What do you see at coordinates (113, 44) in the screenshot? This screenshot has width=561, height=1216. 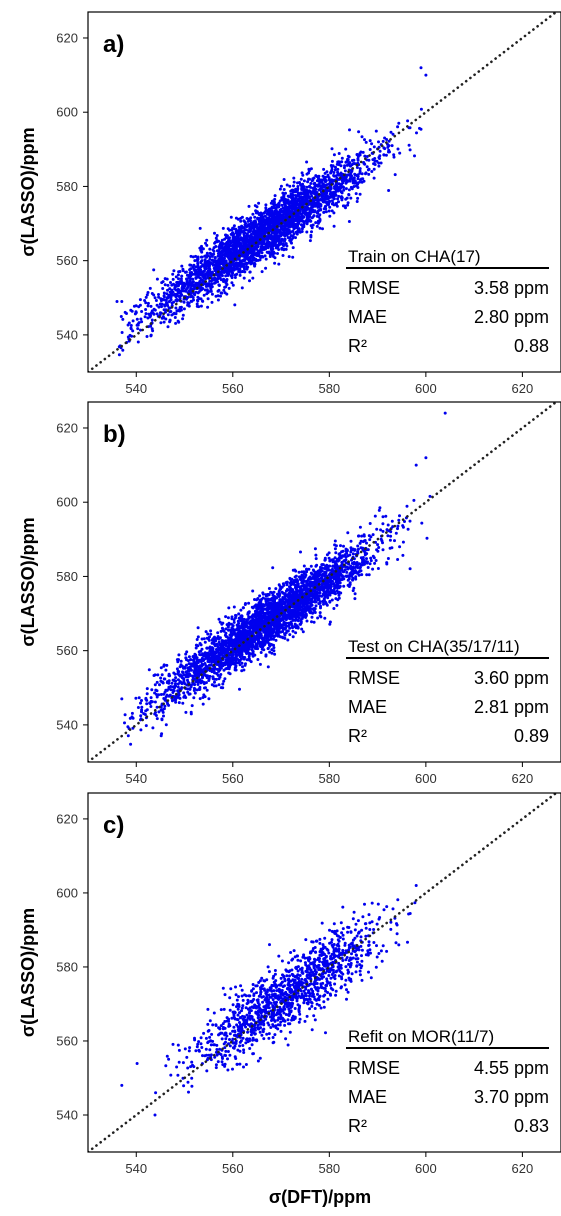 I see `panel-label: a)` at bounding box center [113, 44].